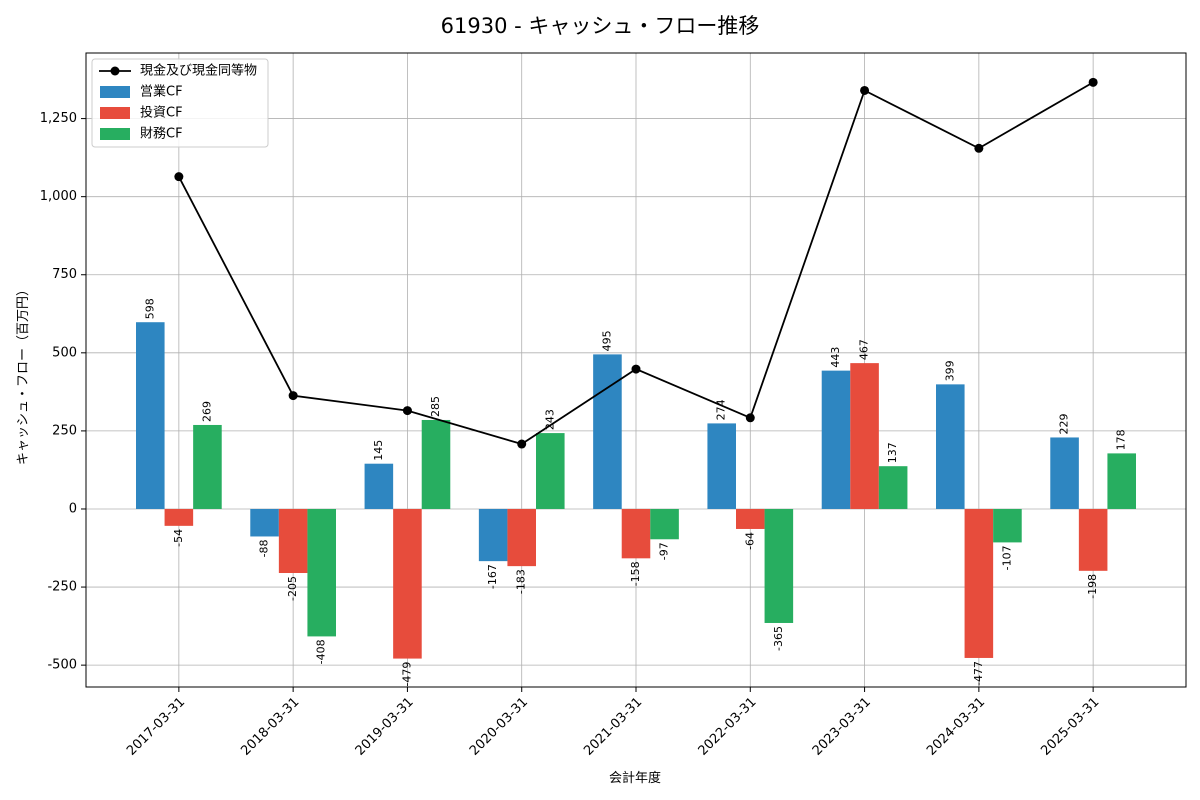 This screenshot has width=1200, height=800. I want to click on bar-財務CF-2025-03-31, so click(1121, 481).